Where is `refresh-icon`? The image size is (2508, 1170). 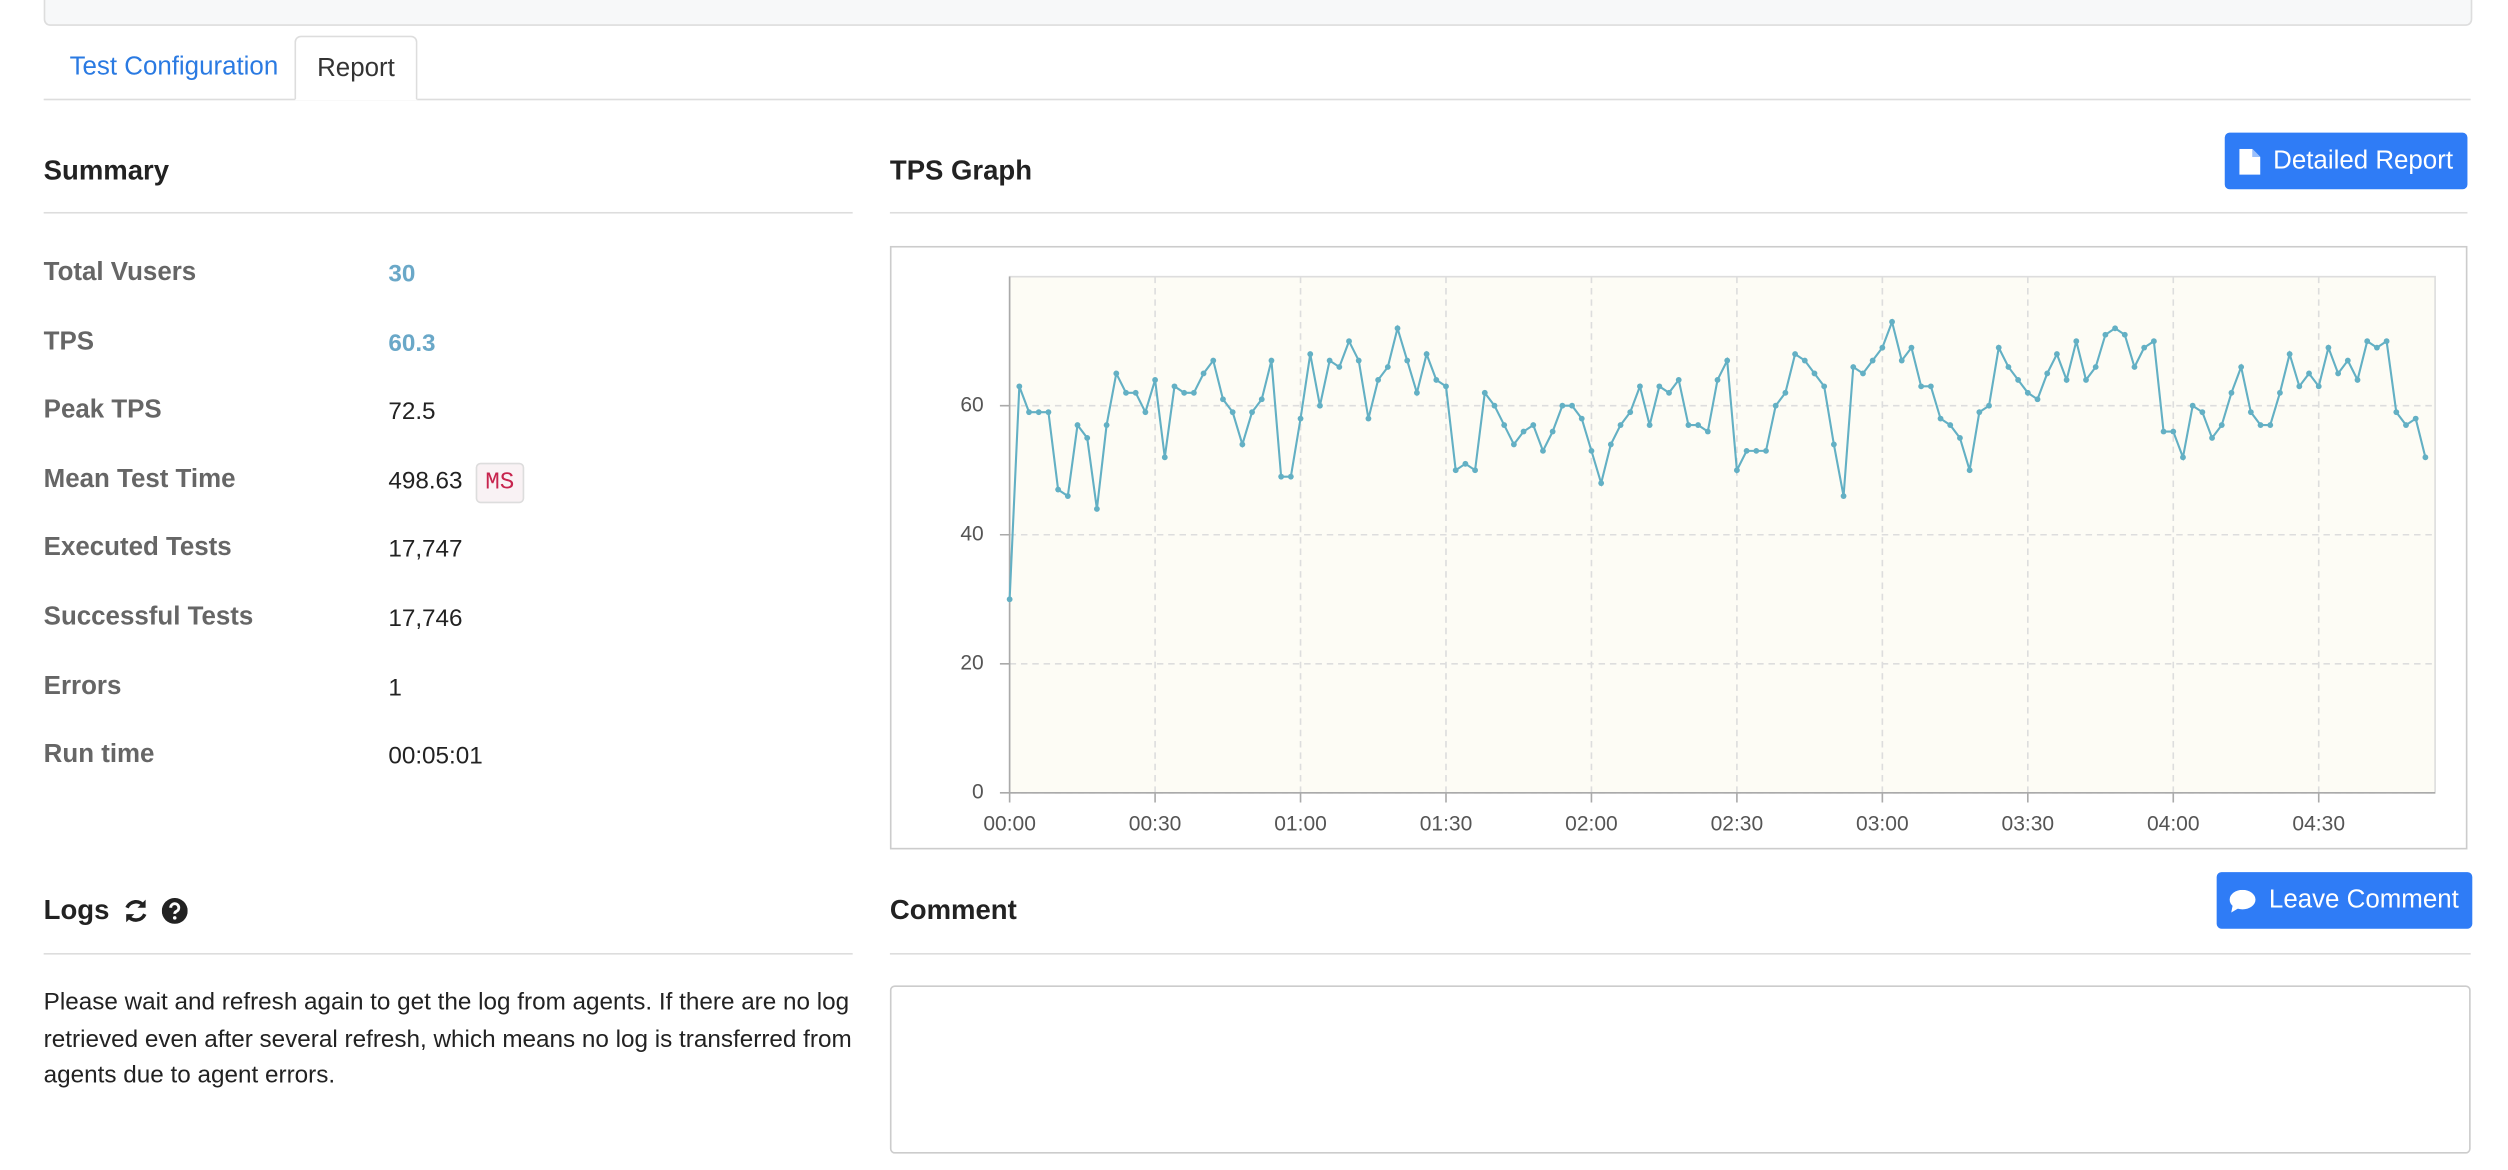
refresh-icon is located at coordinates (135, 911).